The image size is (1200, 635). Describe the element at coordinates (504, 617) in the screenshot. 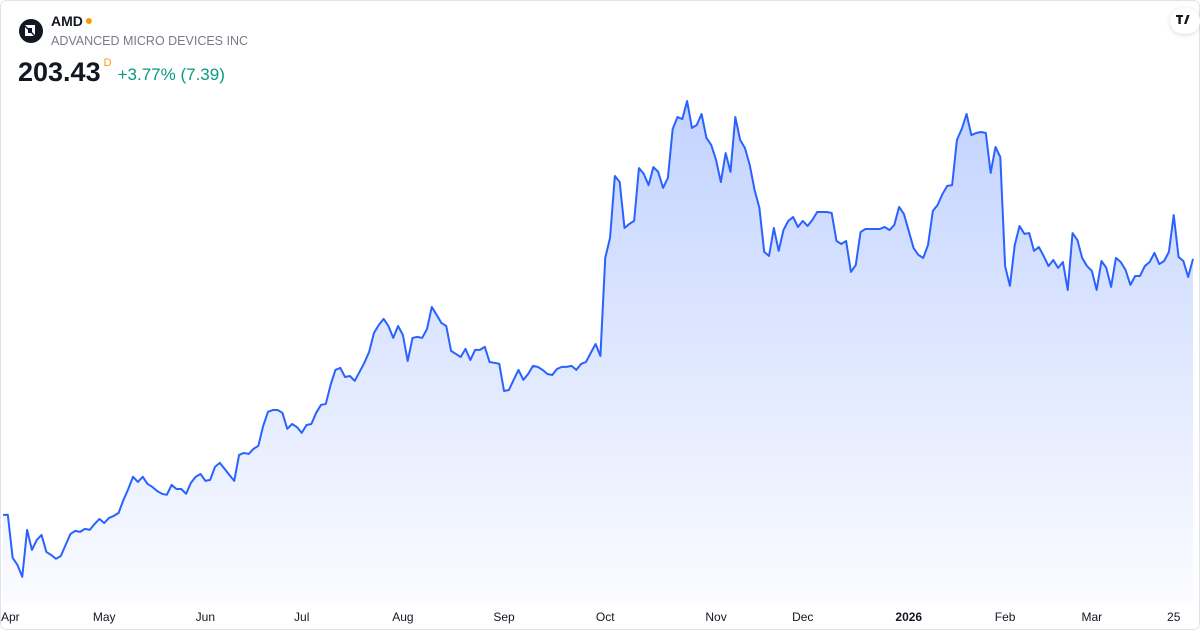

I see `x-tick-label: Sep` at that location.